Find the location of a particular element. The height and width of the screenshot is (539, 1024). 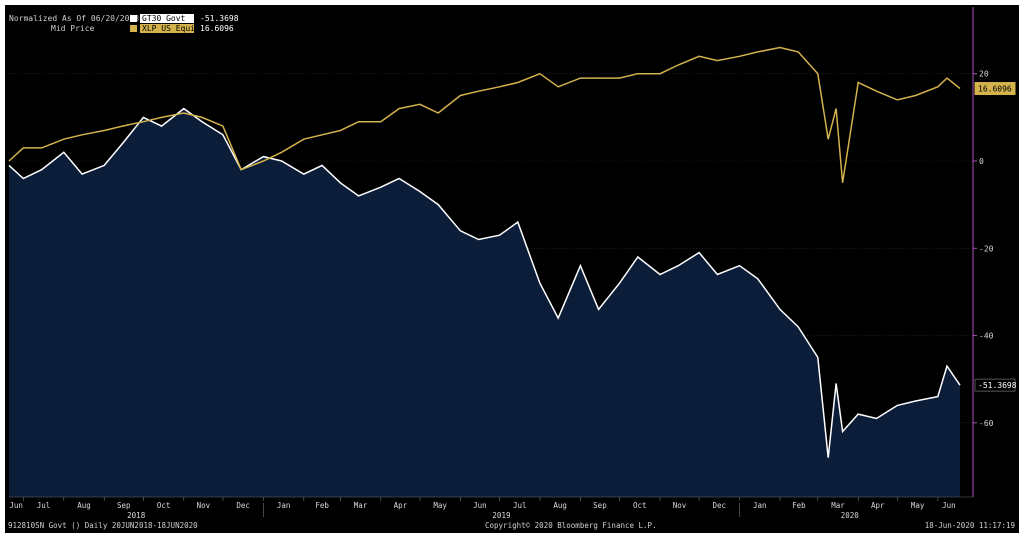

gt30-last-value-tag is located at coordinates (995, 385).